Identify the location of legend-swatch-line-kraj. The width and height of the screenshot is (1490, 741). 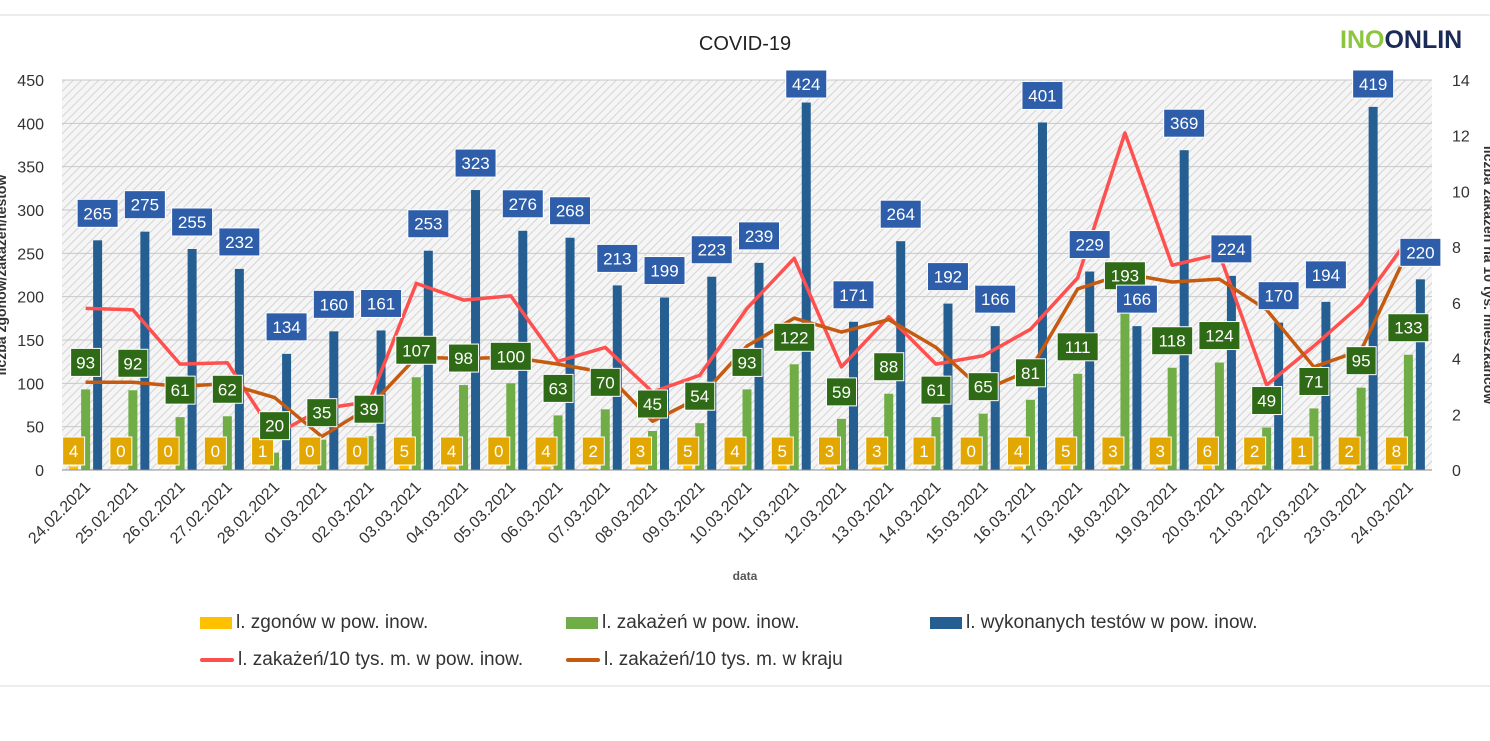
(583, 660).